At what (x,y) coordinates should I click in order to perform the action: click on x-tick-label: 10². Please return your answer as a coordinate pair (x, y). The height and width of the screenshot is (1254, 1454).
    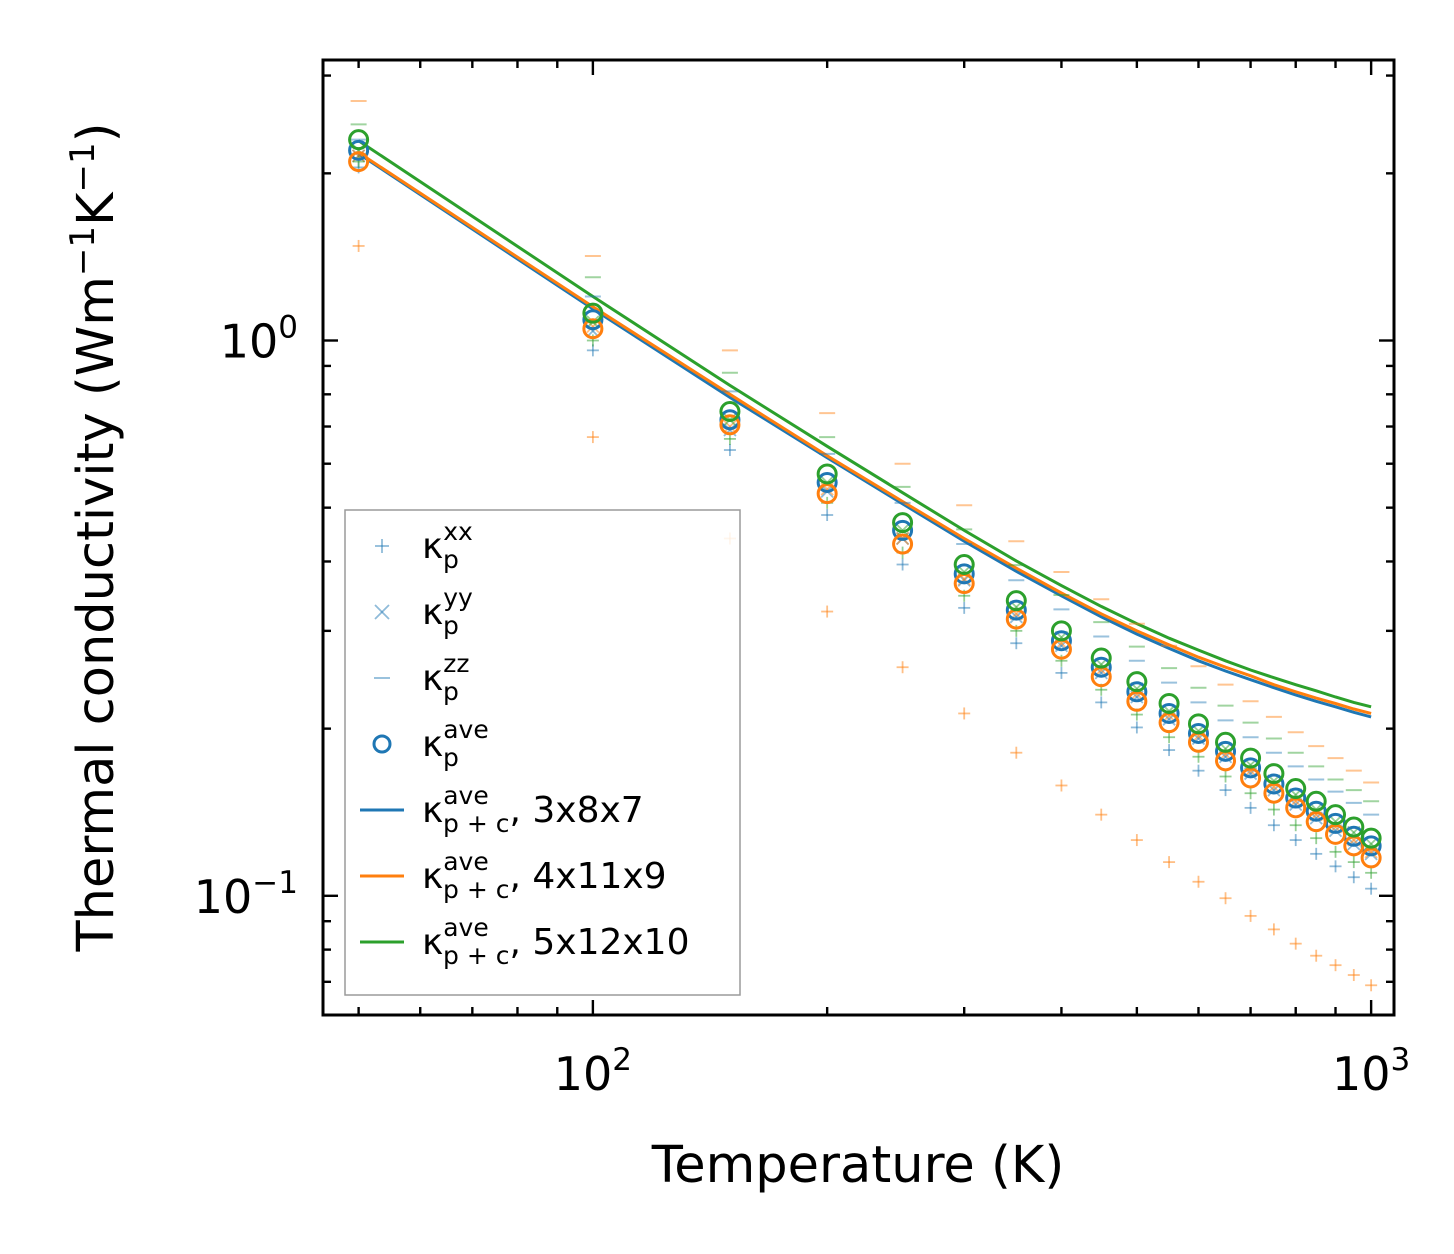
    Looking at the image, I should click on (593, 1071).